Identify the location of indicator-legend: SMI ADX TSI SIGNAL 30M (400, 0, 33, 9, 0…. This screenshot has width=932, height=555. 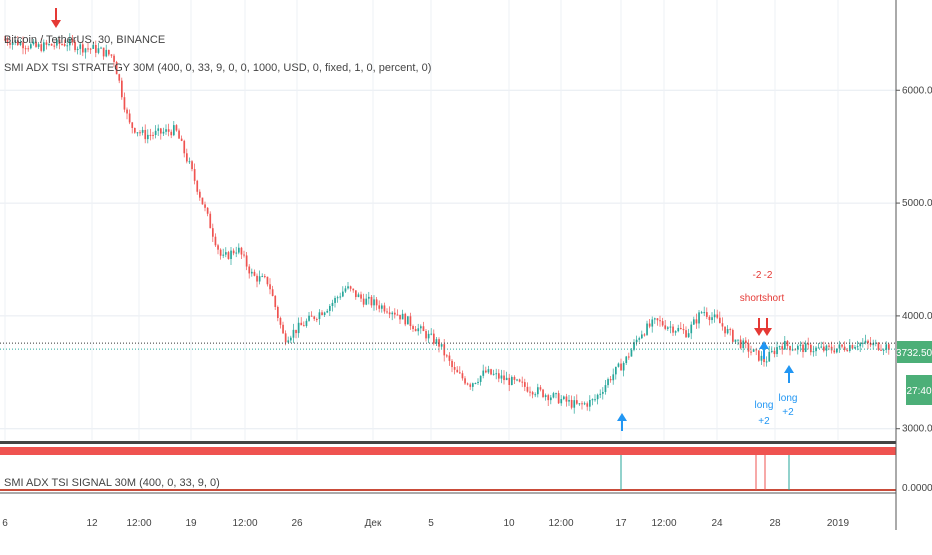
(112, 483).